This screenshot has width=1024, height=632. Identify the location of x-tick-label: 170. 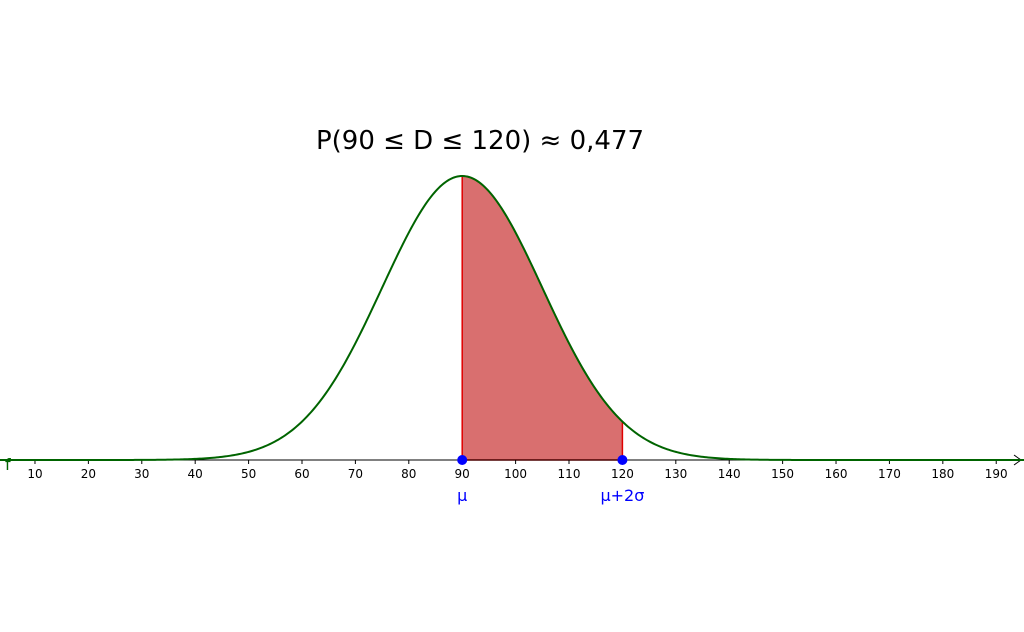
(889, 474).